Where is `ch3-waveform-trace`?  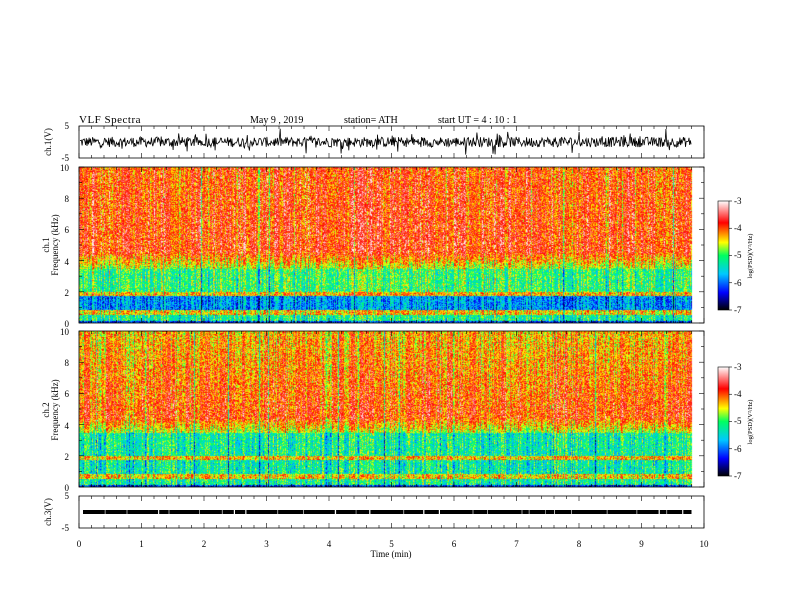 ch3-waveform-trace is located at coordinates (387, 512).